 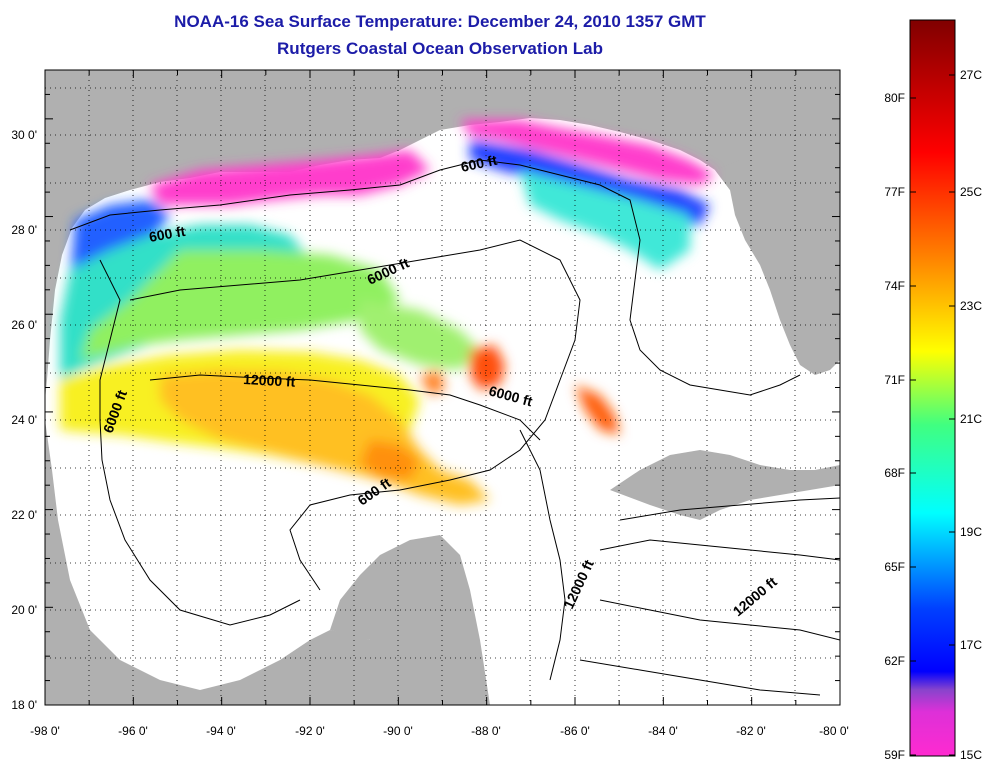 I want to click on fahrenheit-label: 59F, so click(x=894, y=755).